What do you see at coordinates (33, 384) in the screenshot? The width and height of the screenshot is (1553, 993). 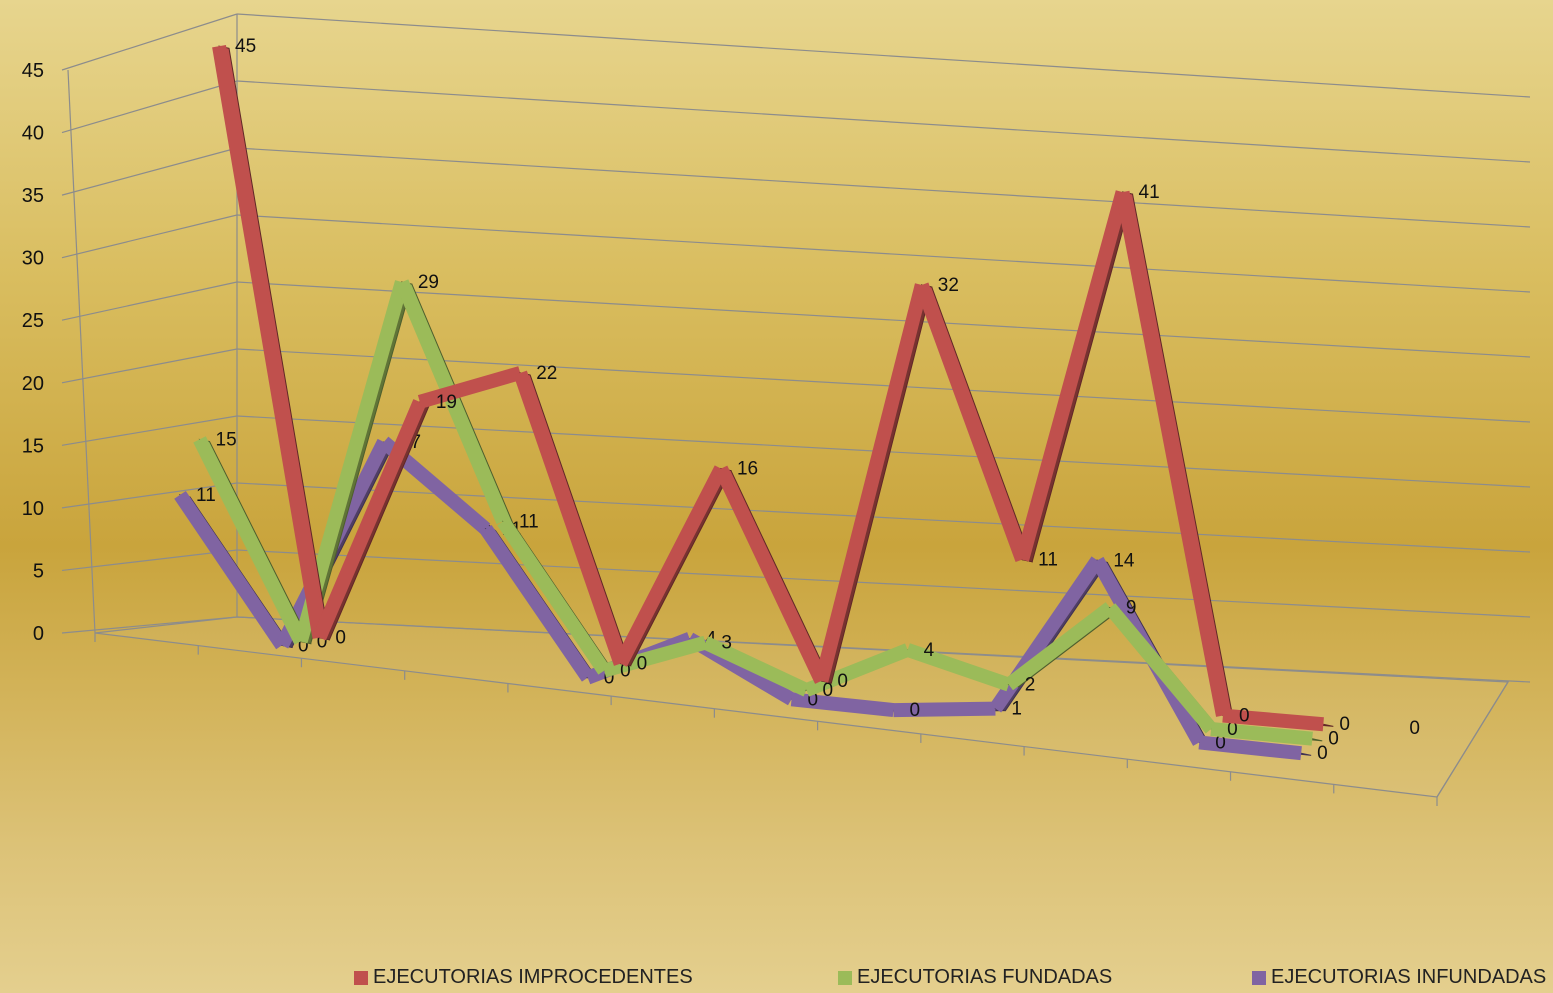 I see `y-tick-label: 20` at bounding box center [33, 384].